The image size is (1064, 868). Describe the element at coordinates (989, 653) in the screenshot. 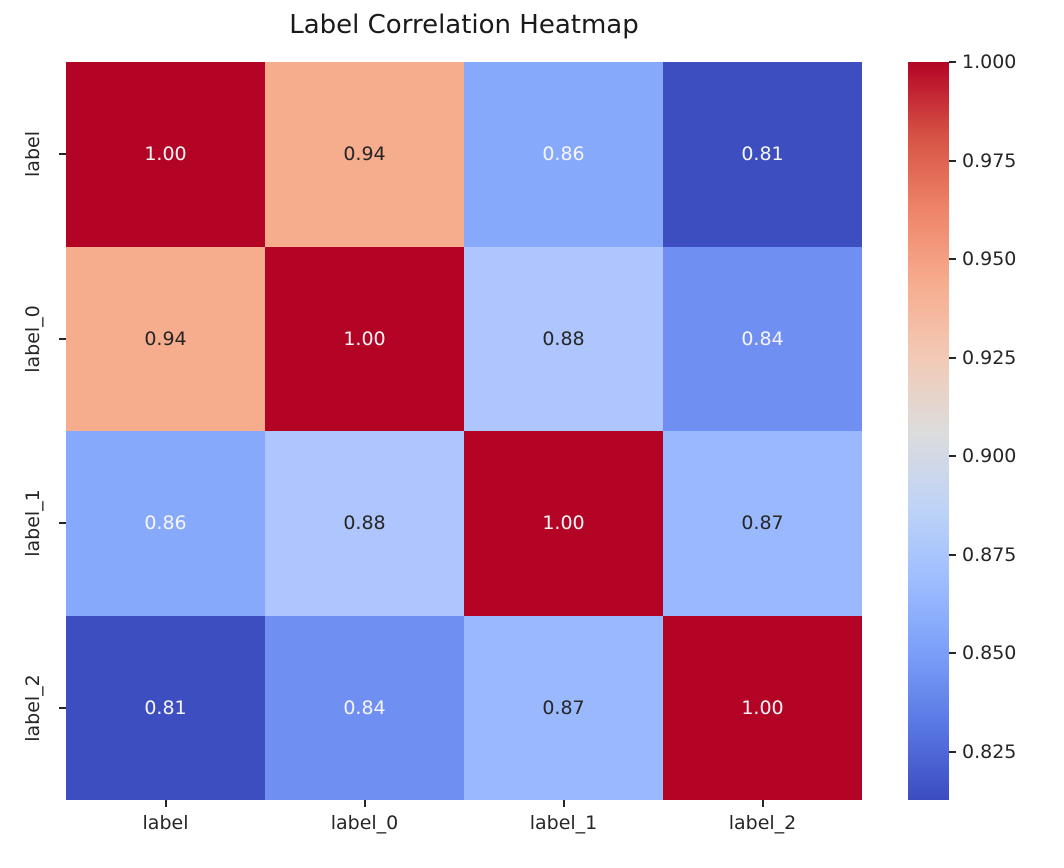

I see `colorbar-tick-label: 0.850` at that location.